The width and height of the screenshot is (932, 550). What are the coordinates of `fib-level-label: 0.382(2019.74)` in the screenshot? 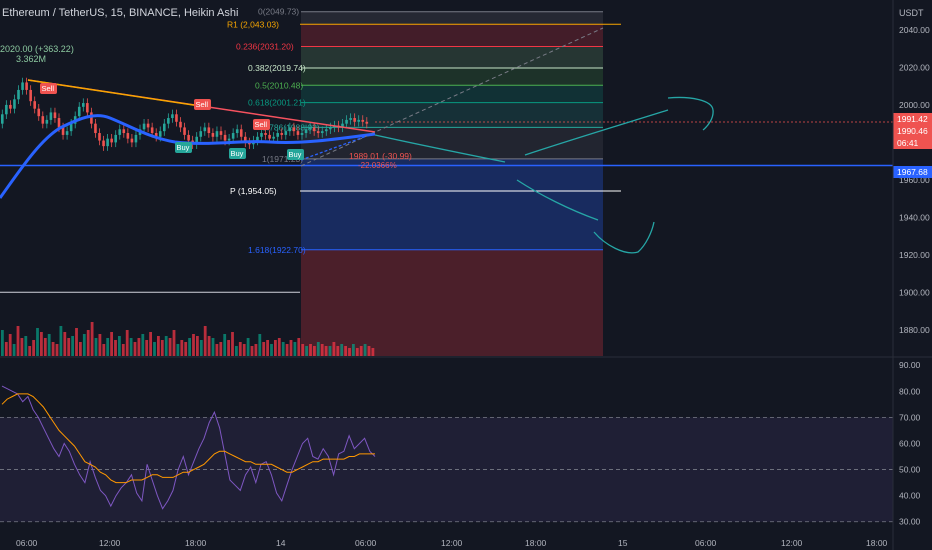 It's located at (277, 68).